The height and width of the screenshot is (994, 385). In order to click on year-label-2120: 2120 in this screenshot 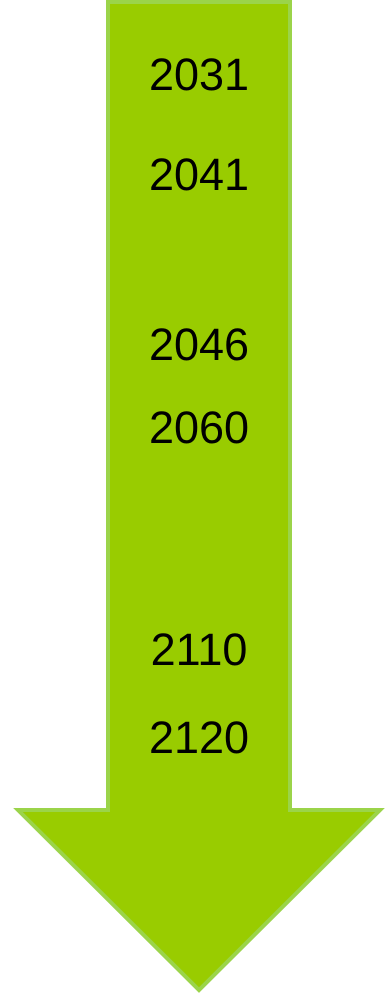, I will do `click(199, 737)`.